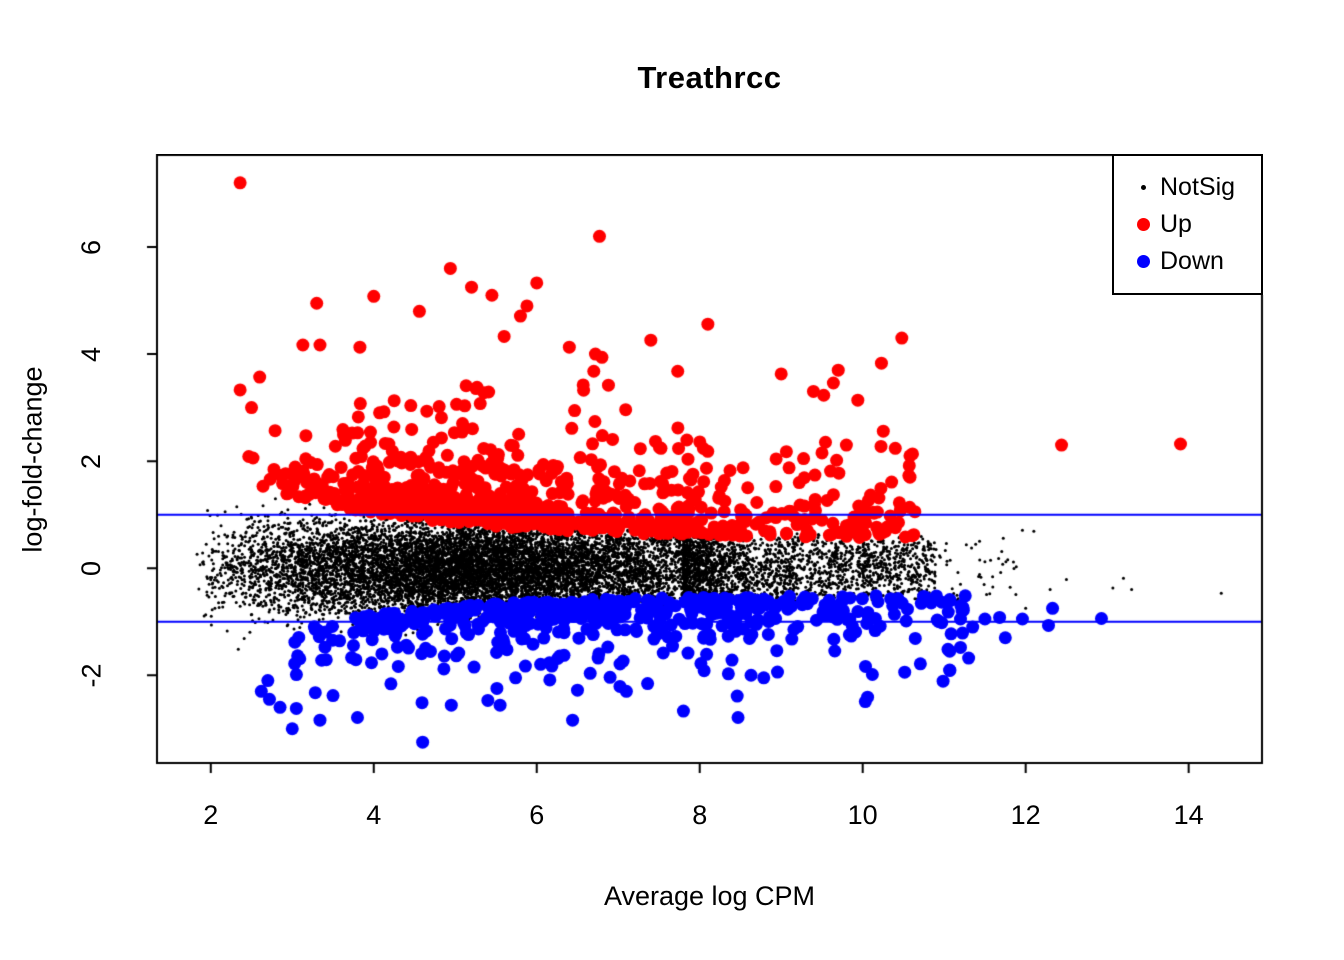  I want to click on x-tick-label: 12, so click(1025, 815).